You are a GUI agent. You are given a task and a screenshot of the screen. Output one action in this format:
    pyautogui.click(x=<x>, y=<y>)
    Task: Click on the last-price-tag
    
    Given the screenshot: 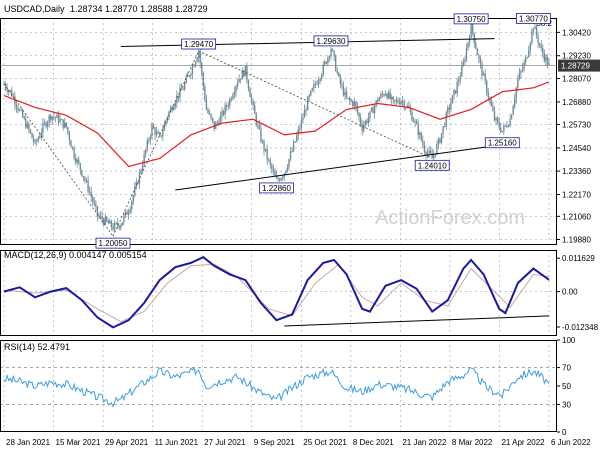 What is the action you would take?
    pyautogui.click(x=579, y=65)
    